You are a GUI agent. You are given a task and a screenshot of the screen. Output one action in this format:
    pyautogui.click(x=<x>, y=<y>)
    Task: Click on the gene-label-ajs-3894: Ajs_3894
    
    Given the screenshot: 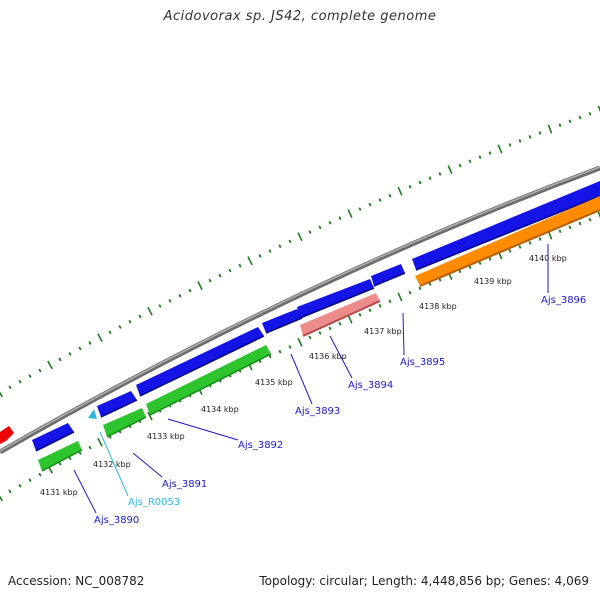 What is the action you would take?
    pyautogui.click(x=370, y=385)
    